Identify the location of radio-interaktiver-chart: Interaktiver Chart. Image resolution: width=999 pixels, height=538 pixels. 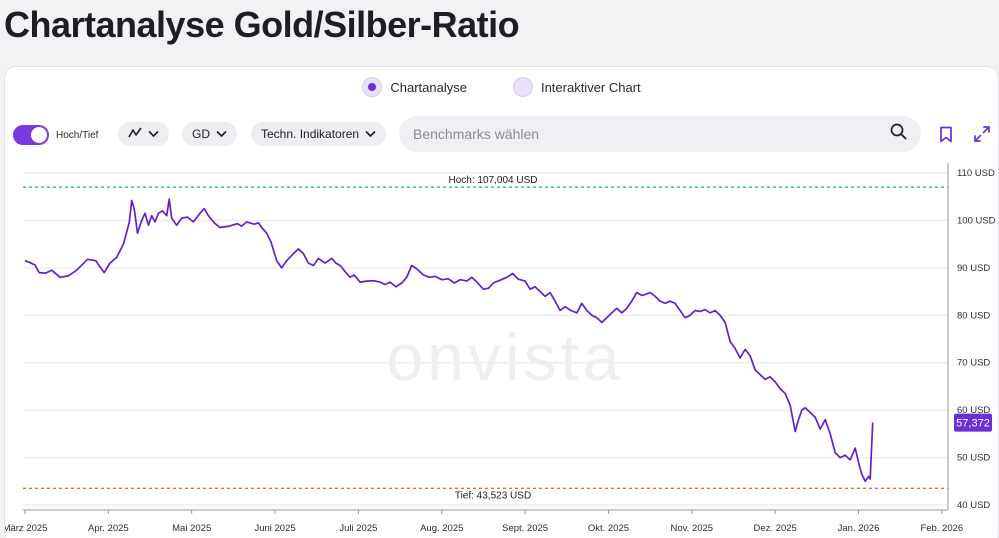
(576, 87).